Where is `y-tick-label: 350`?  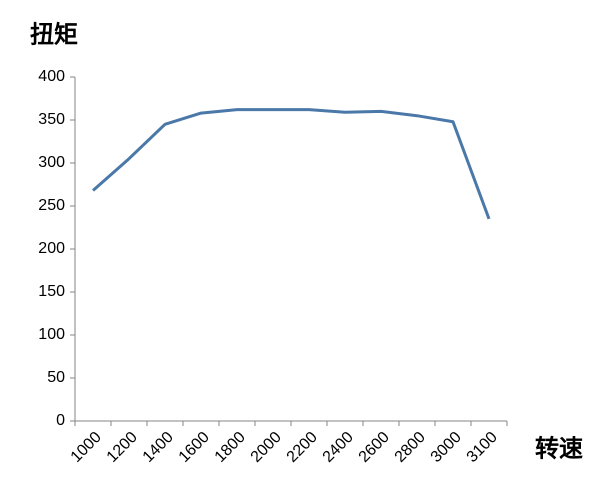
y-tick-label: 350 is located at coordinates (51, 119).